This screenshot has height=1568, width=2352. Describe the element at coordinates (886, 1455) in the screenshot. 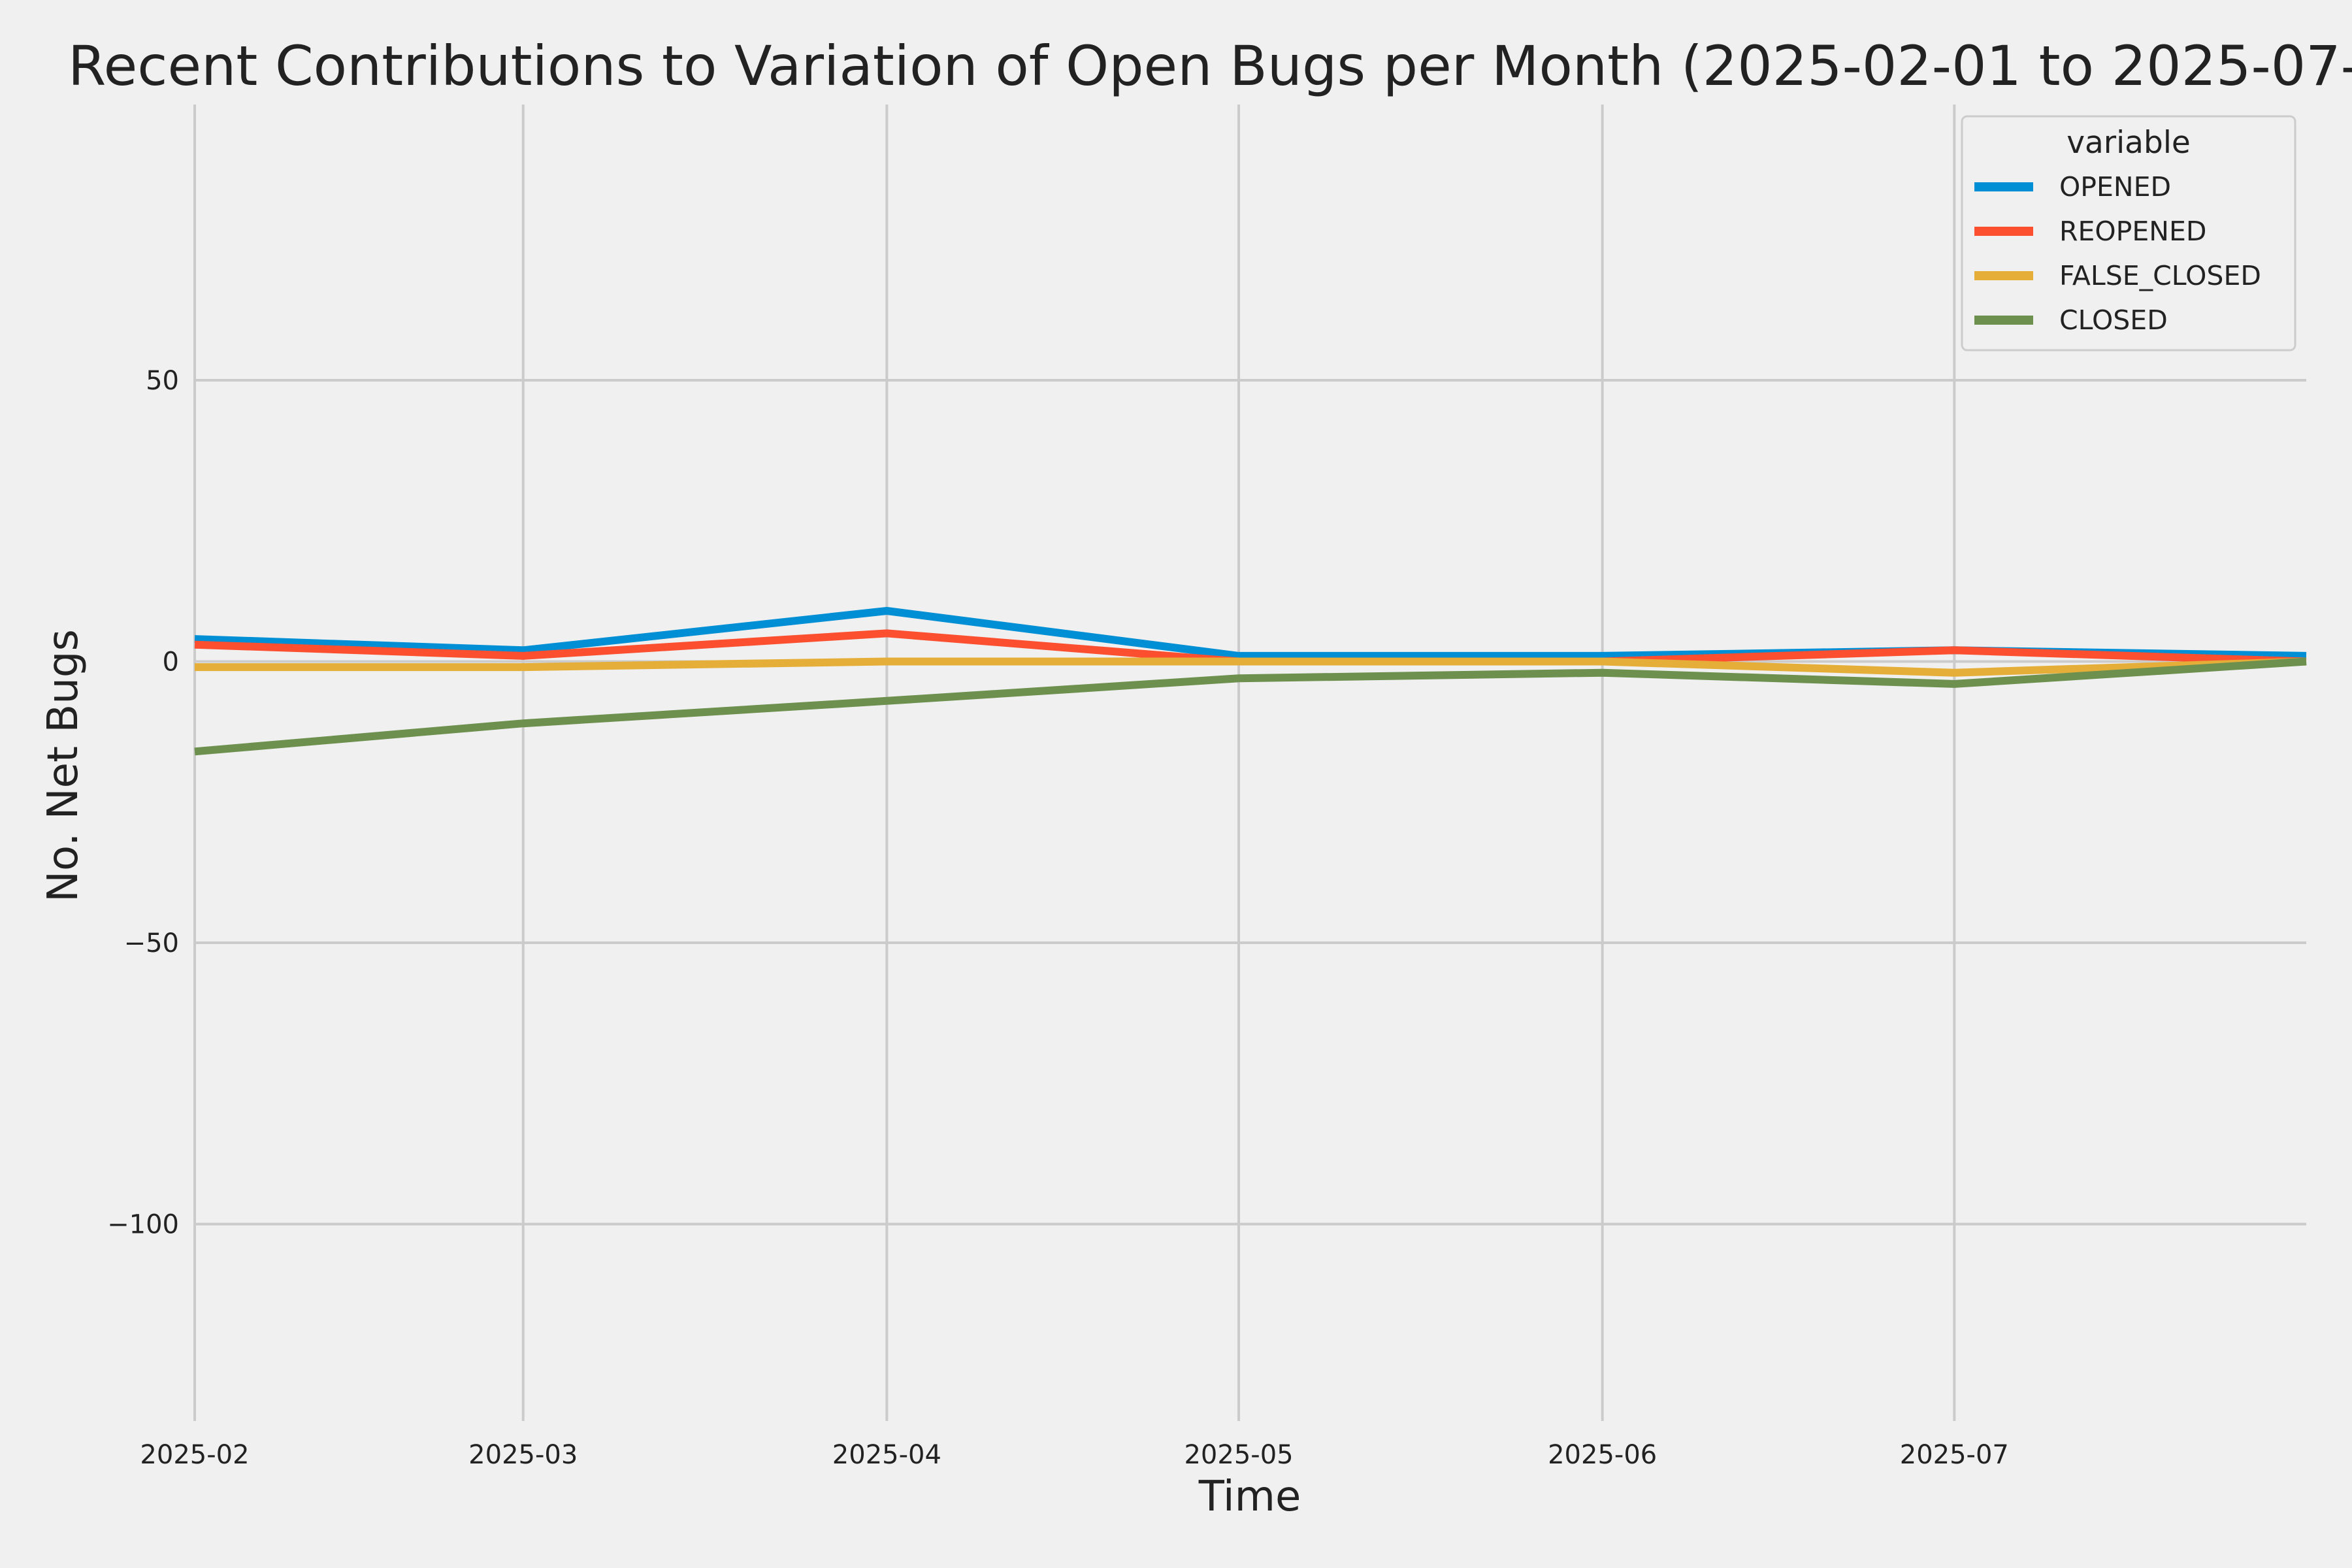

I see `x-tick-label: 2025-04` at that location.